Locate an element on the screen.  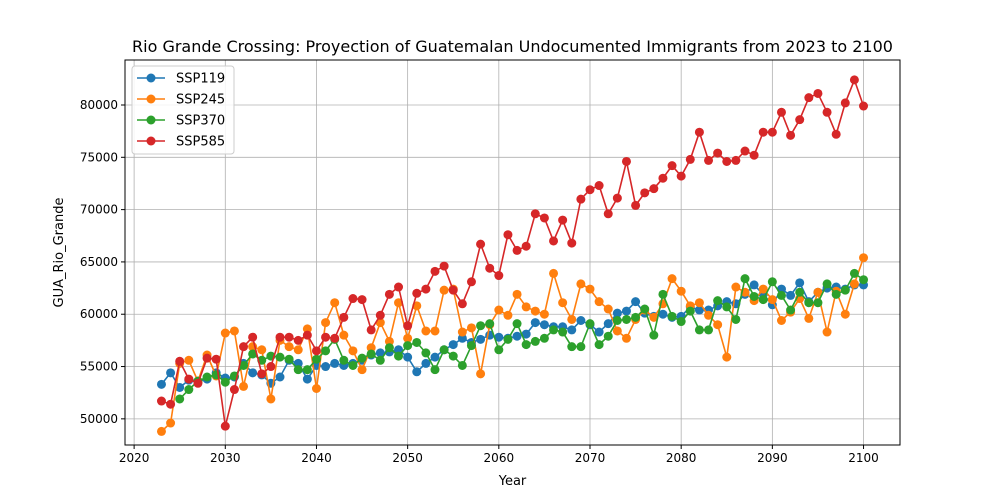
y-axis-ticks: 50000 55000 60000 65000 70000 75000 80000 is located at coordinates (102, 262).